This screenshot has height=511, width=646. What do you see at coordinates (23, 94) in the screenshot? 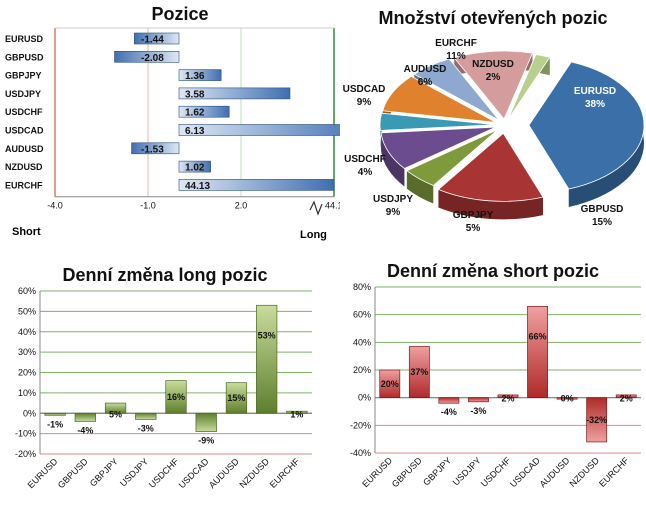
I see `category-label: USDJPY` at bounding box center [23, 94].